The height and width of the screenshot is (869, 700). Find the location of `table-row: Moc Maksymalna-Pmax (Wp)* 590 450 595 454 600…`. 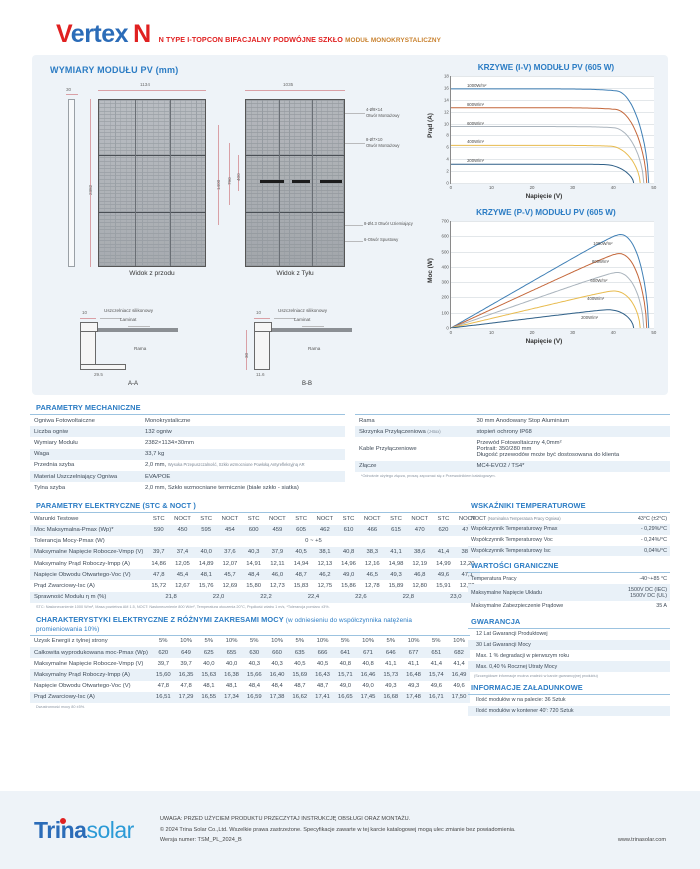

table-row: Moc Maksymalna-Pmax (Wp)* 590 450 595 454 600… is located at coordinates (255, 530).